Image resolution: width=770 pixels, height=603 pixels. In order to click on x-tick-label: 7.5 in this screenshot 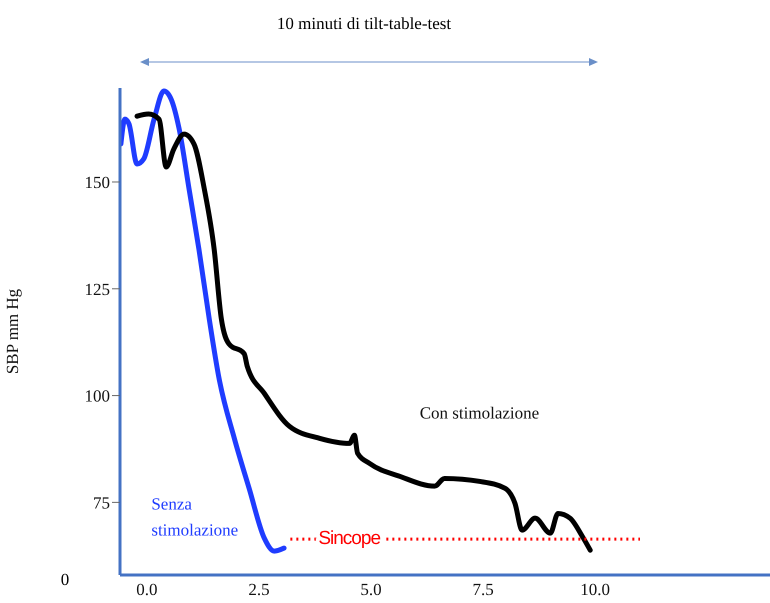, I will do `click(483, 590)`.